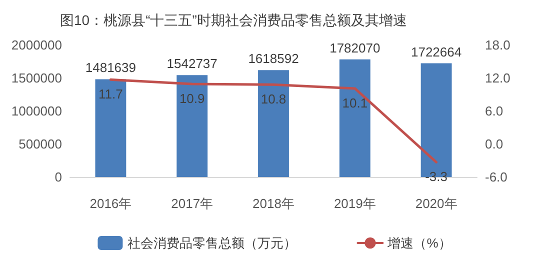 This screenshot has height=277, width=549. Describe the element at coordinates (36, 111) in the screenshot. I see `y-tick-label: 1000000` at that location.